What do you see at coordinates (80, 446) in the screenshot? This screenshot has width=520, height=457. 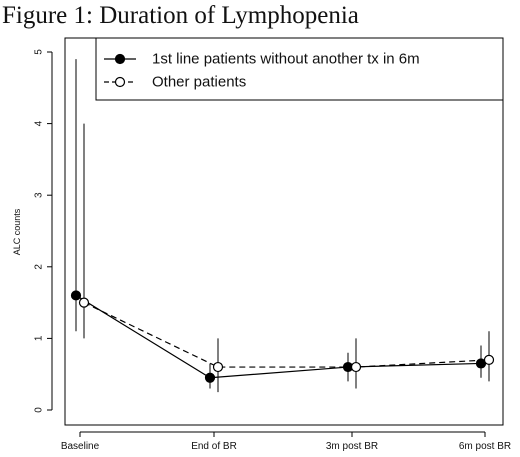 I see `x-tick-label: Baseline` at bounding box center [80, 446].